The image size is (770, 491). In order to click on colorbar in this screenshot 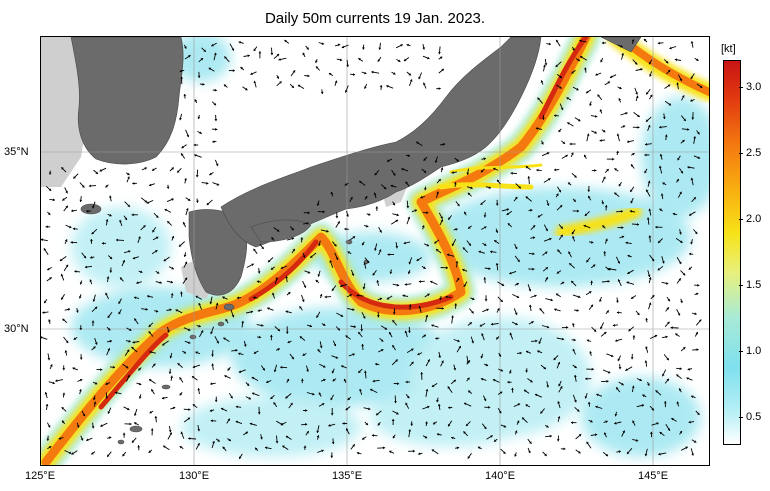, I will do `click(732, 252)`.